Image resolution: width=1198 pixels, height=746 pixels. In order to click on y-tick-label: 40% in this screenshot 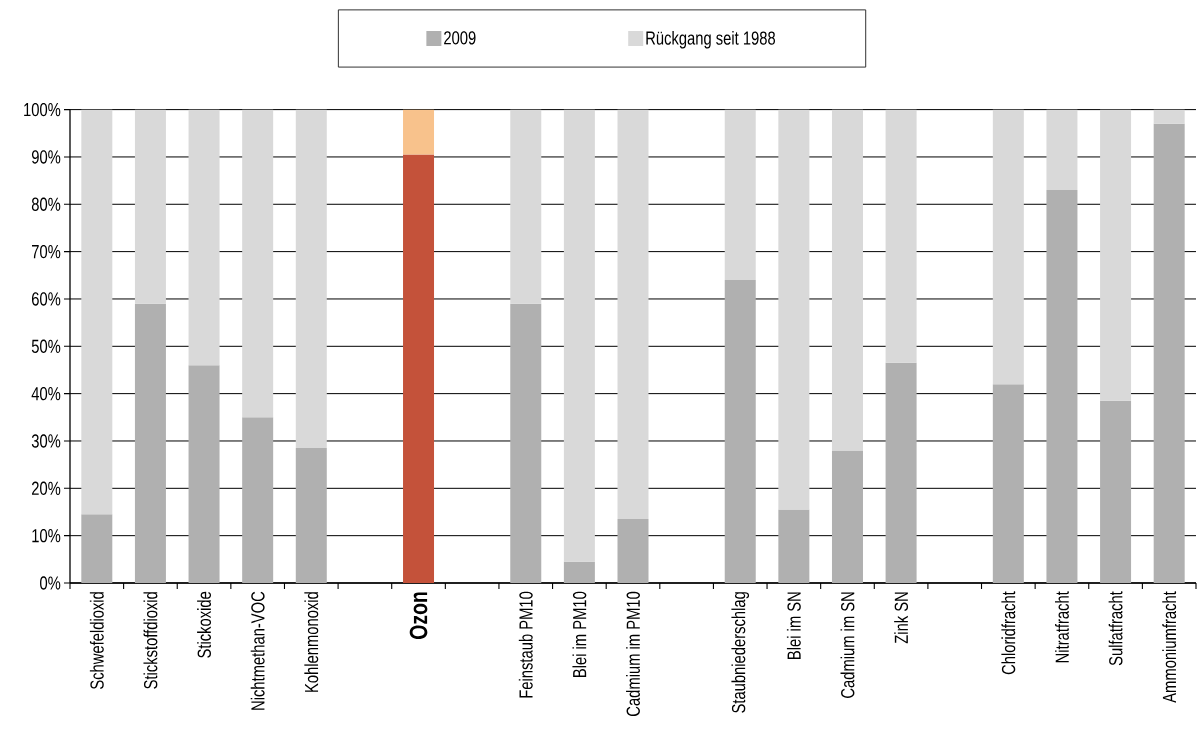, I will do `click(46, 393)`.